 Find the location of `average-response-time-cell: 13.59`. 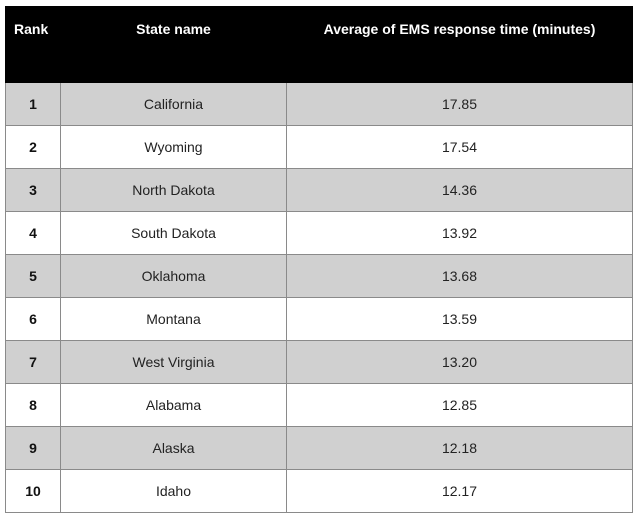

average-response-time-cell: 13.59 is located at coordinates (459, 319).